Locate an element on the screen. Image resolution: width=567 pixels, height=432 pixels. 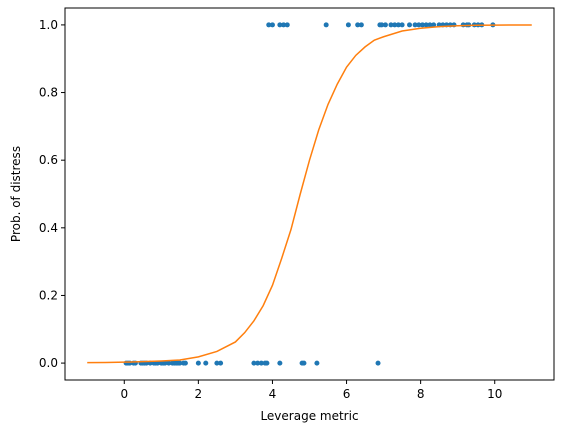
y-axis-ticks: 0.0 0.2 0.4 0.6 0.8 1.0 is located at coordinates (52, 194).